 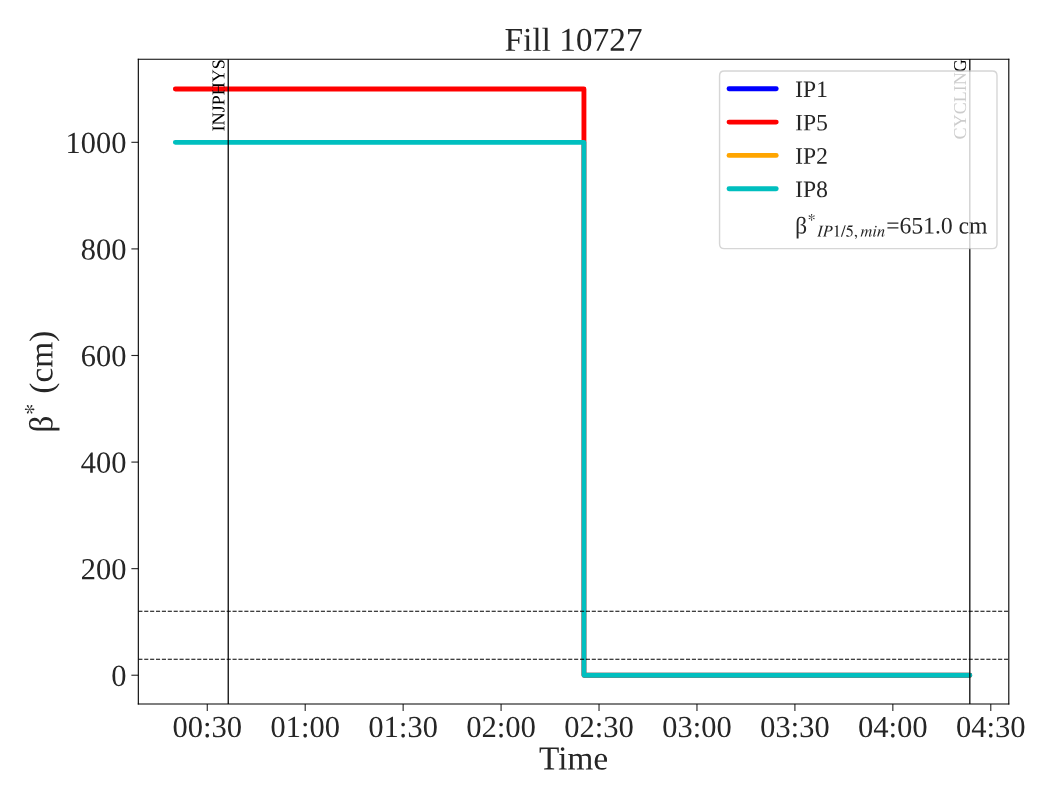 I want to click on x-axis-title: Time, so click(x=573, y=758).